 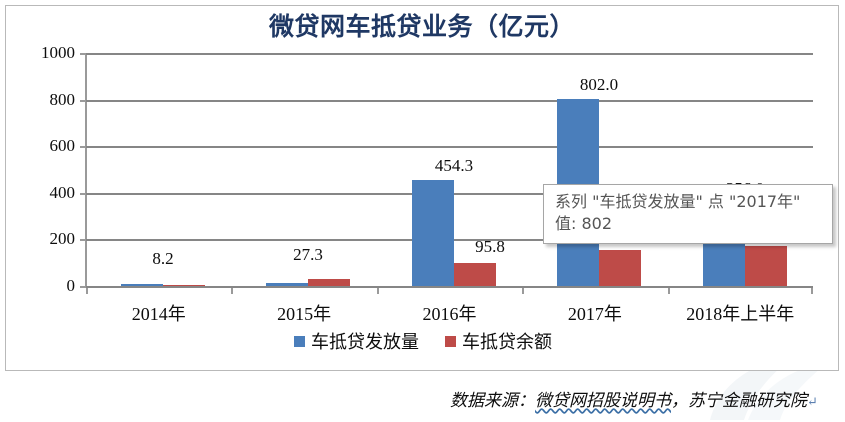 What do you see at coordinates (433, 233) in the screenshot?
I see `bar-2016-issuance` at bounding box center [433, 233].